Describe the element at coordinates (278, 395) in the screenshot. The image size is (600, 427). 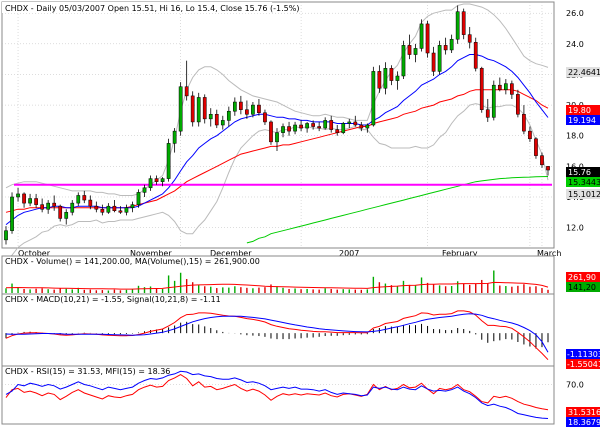
I see `rsi-panel-frame` at that location.